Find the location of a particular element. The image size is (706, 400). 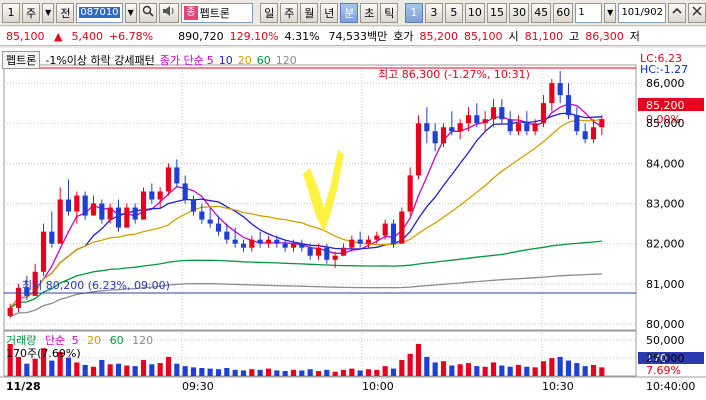

price-tick-label: 81,000 is located at coordinates (665, 284).